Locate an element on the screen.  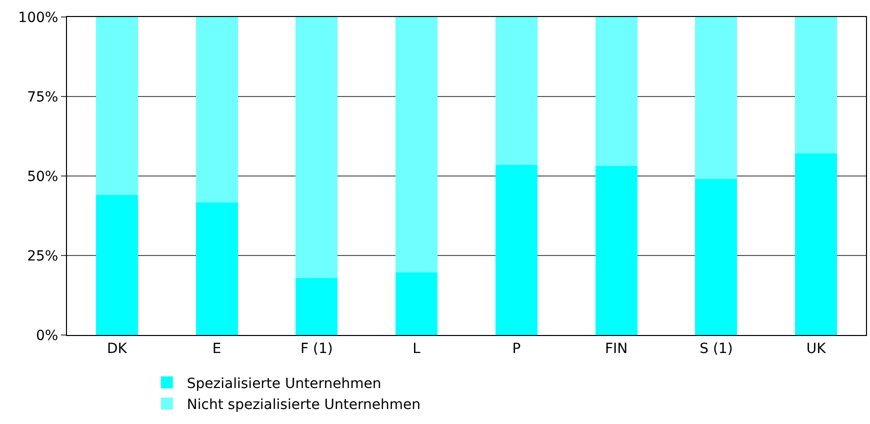
x-tick-label: F (1) is located at coordinates (316, 348).